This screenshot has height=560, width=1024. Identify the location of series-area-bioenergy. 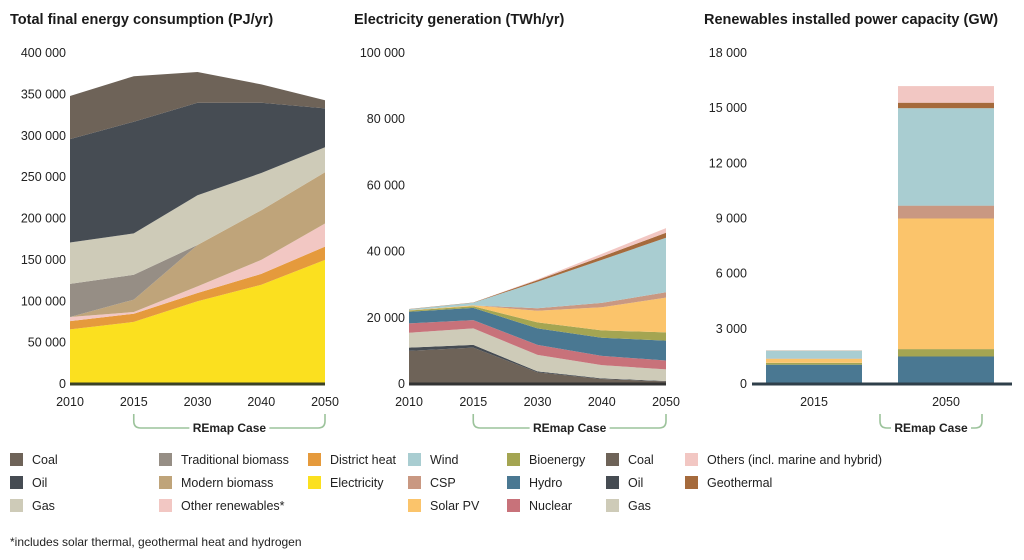
(537, 323).